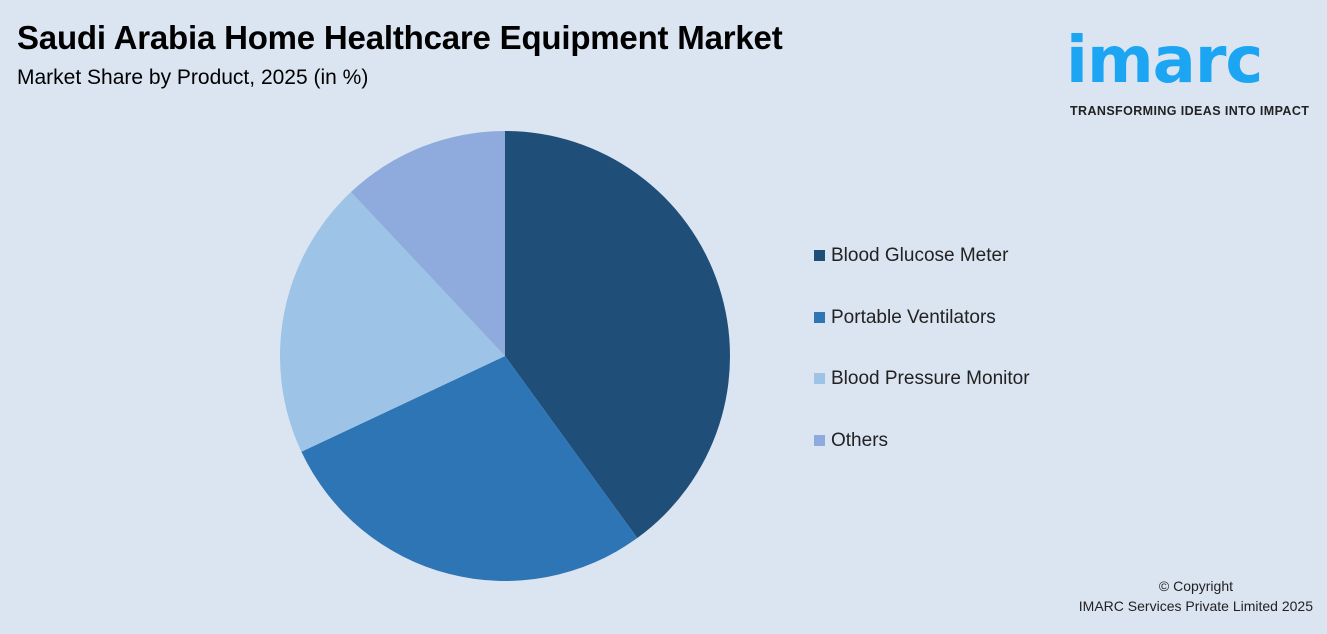 This screenshot has height=634, width=1327. What do you see at coordinates (930, 379) in the screenshot?
I see `legend-label: Blood Pressure Monitor` at bounding box center [930, 379].